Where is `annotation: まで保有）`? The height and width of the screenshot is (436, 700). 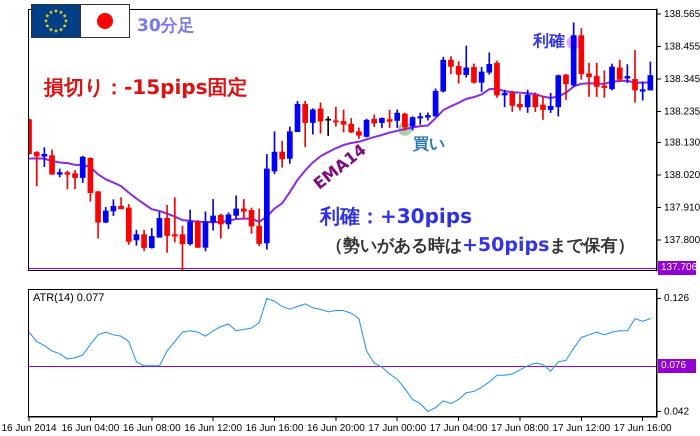 annotation: まで保有） is located at coordinates (591, 246).